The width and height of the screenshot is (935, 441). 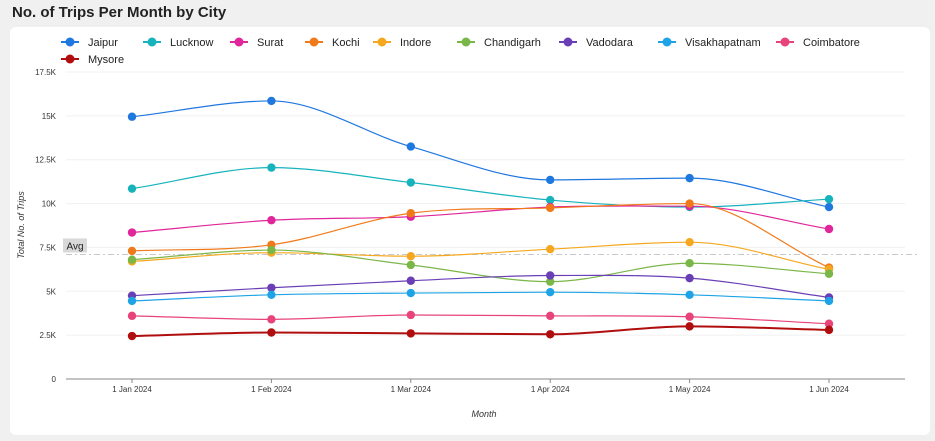 I want to click on legend-item-vadodara: Vadodara, so click(x=596, y=43).